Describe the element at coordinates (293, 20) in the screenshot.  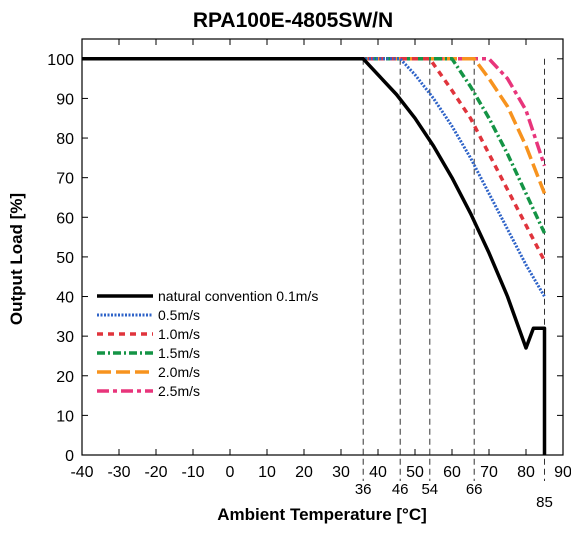
I see `chart-title: RPA100E-4805SW/N` at that location.